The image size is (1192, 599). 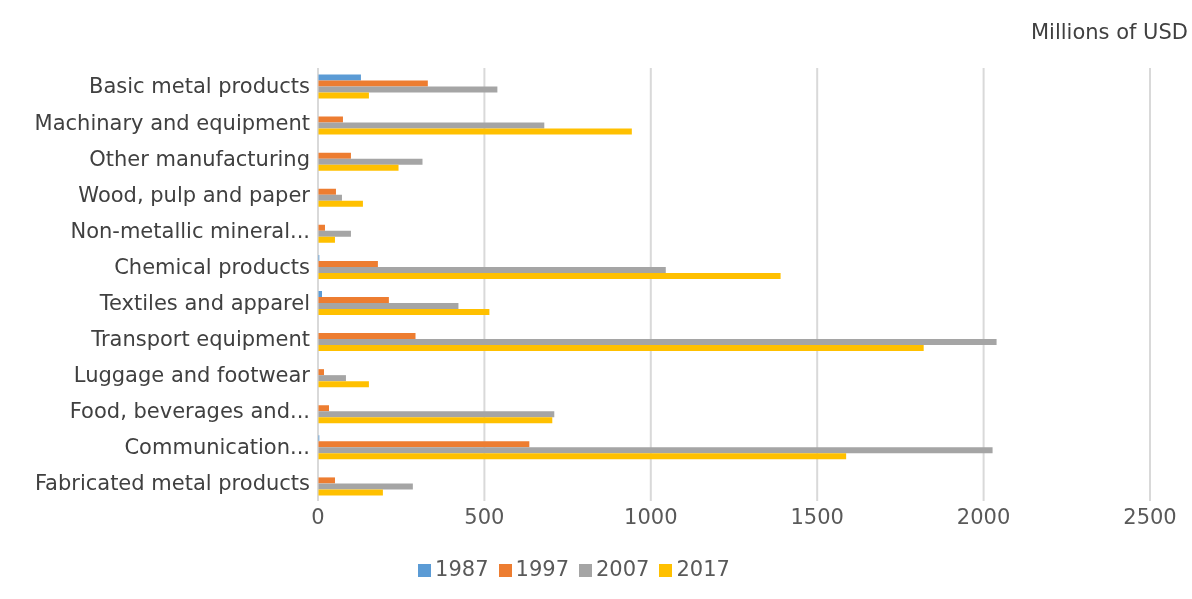 What do you see at coordinates (703, 569) in the screenshot?
I see `legend-label: 2017` at bounding box center [703, 569].